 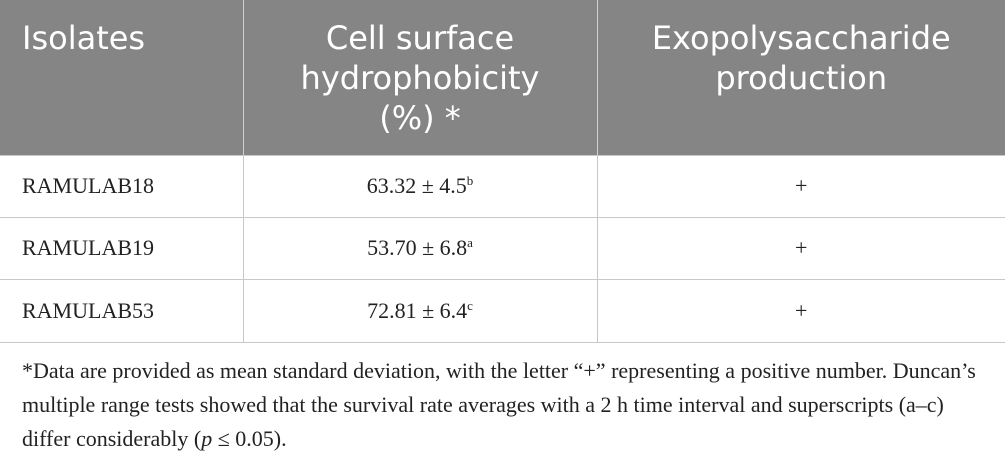 What do you see at coordinates (88, 247) in the screenshot?
I see `cell-text: RAMULAB19` at bounding box center [88, 247].